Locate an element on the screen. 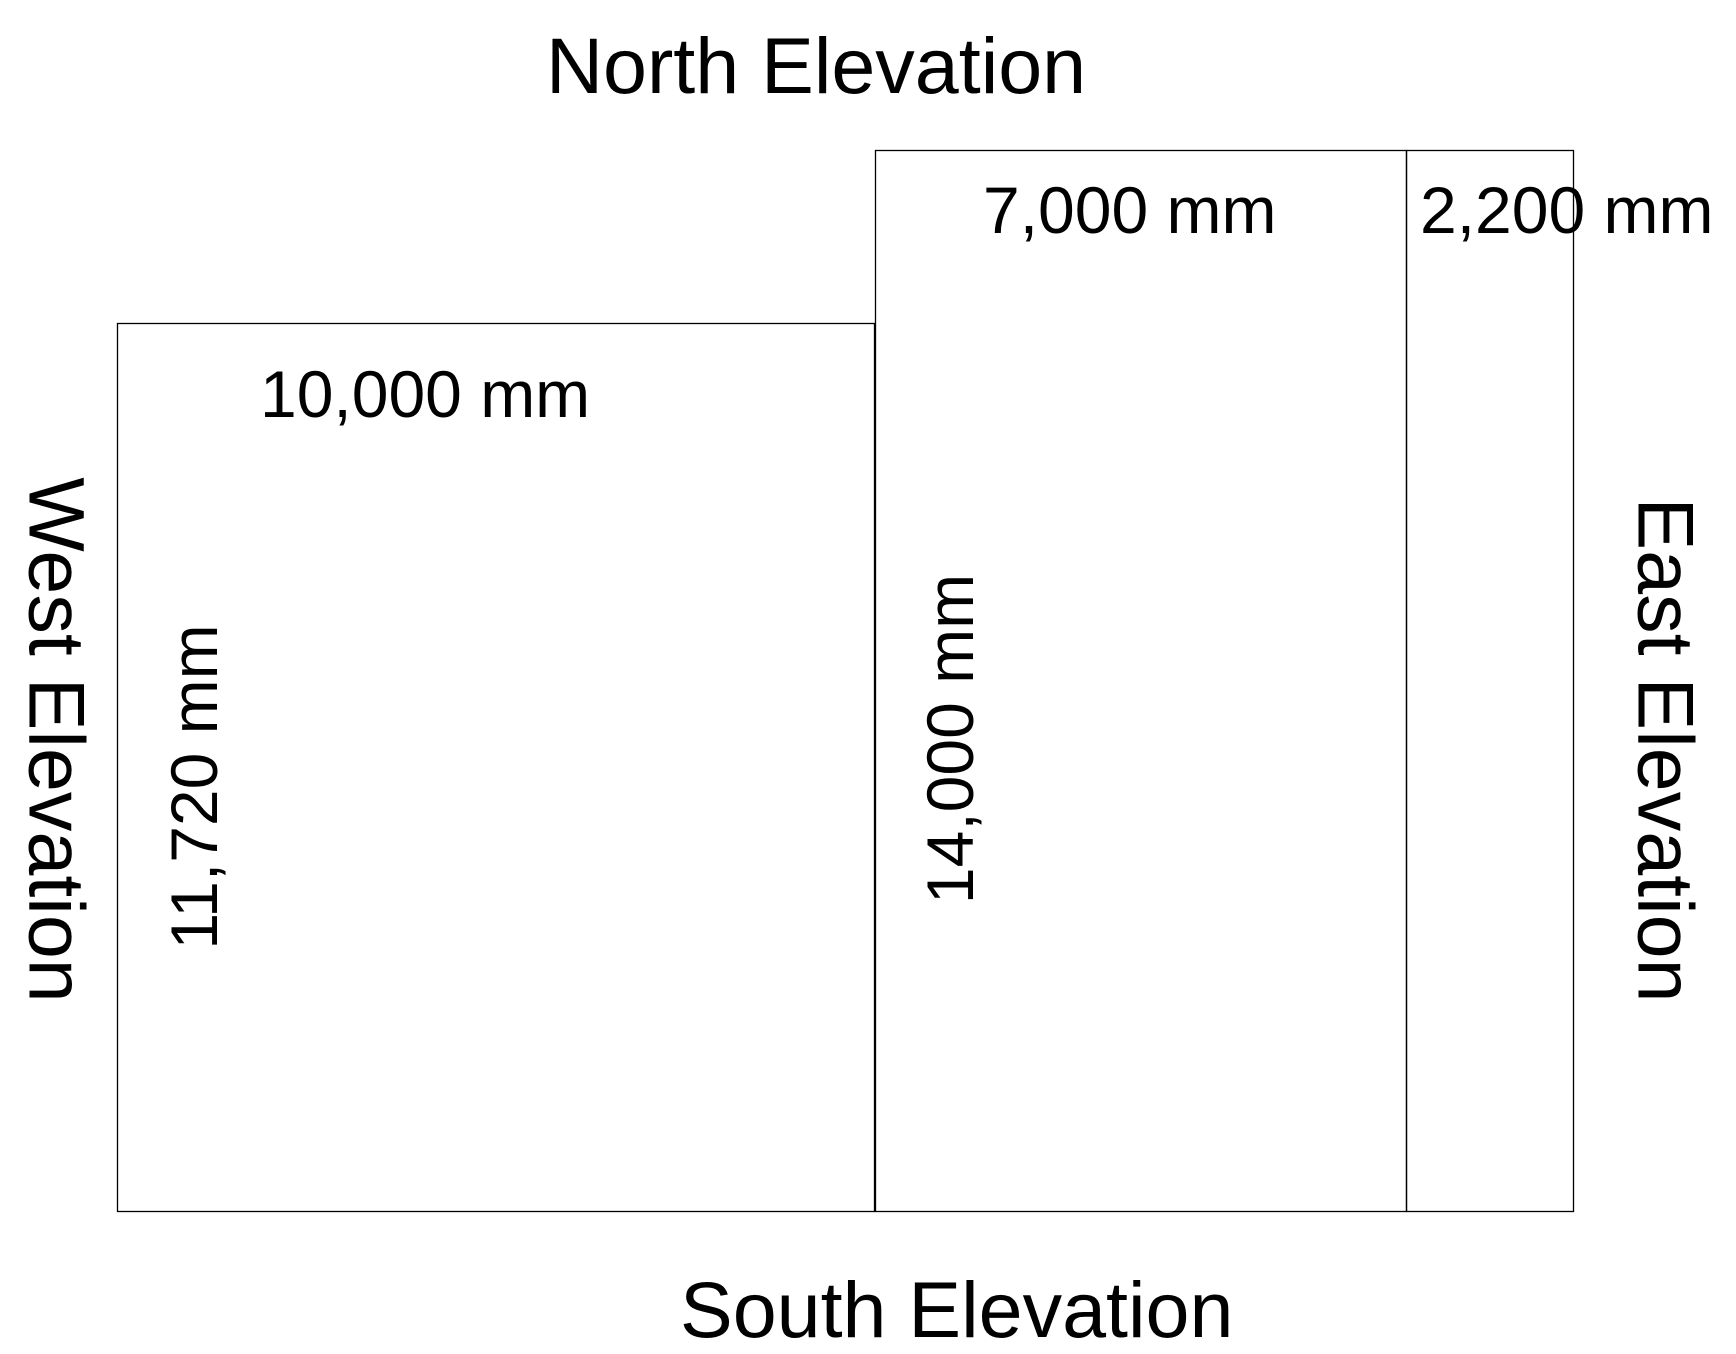  east-elevation-label: East Elevation is located at coordinates (1666, 750).